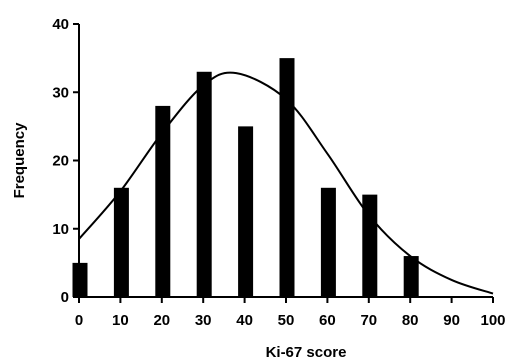 Image resolution: width=519 pixels, height=364 pixels. Describe the element at coordinates (79, 320) in the screenshot. I see `x-tick-label: 0` at that location.